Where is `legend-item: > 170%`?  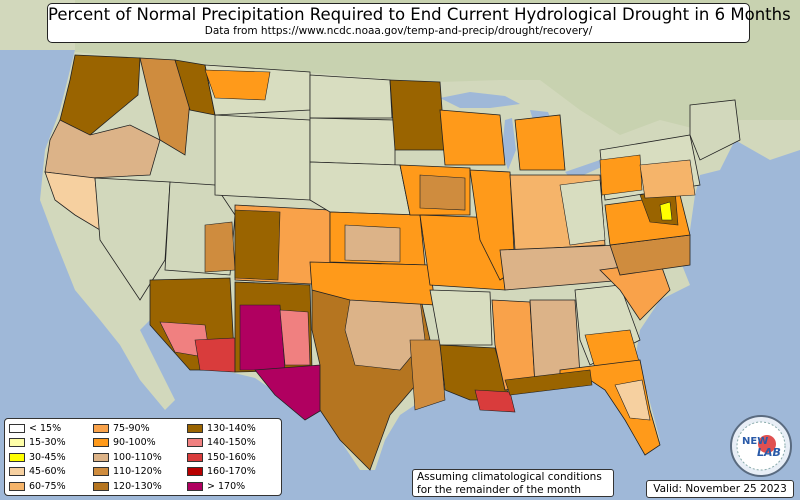
legend-item: > 170% is located at coordinates (221, 486).